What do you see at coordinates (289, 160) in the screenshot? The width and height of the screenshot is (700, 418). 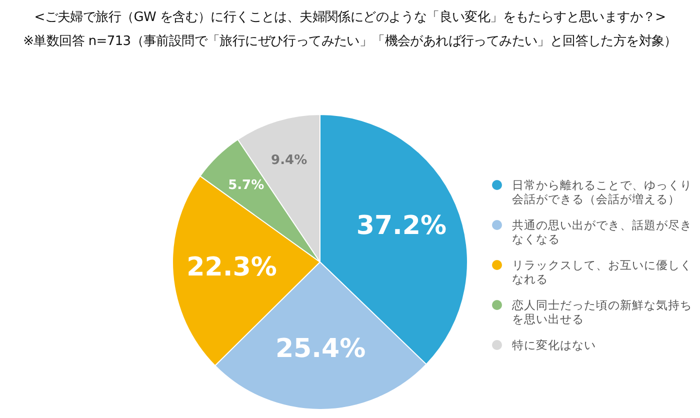 I see `data-label: 9.4%` at bounding box center [289, 160].